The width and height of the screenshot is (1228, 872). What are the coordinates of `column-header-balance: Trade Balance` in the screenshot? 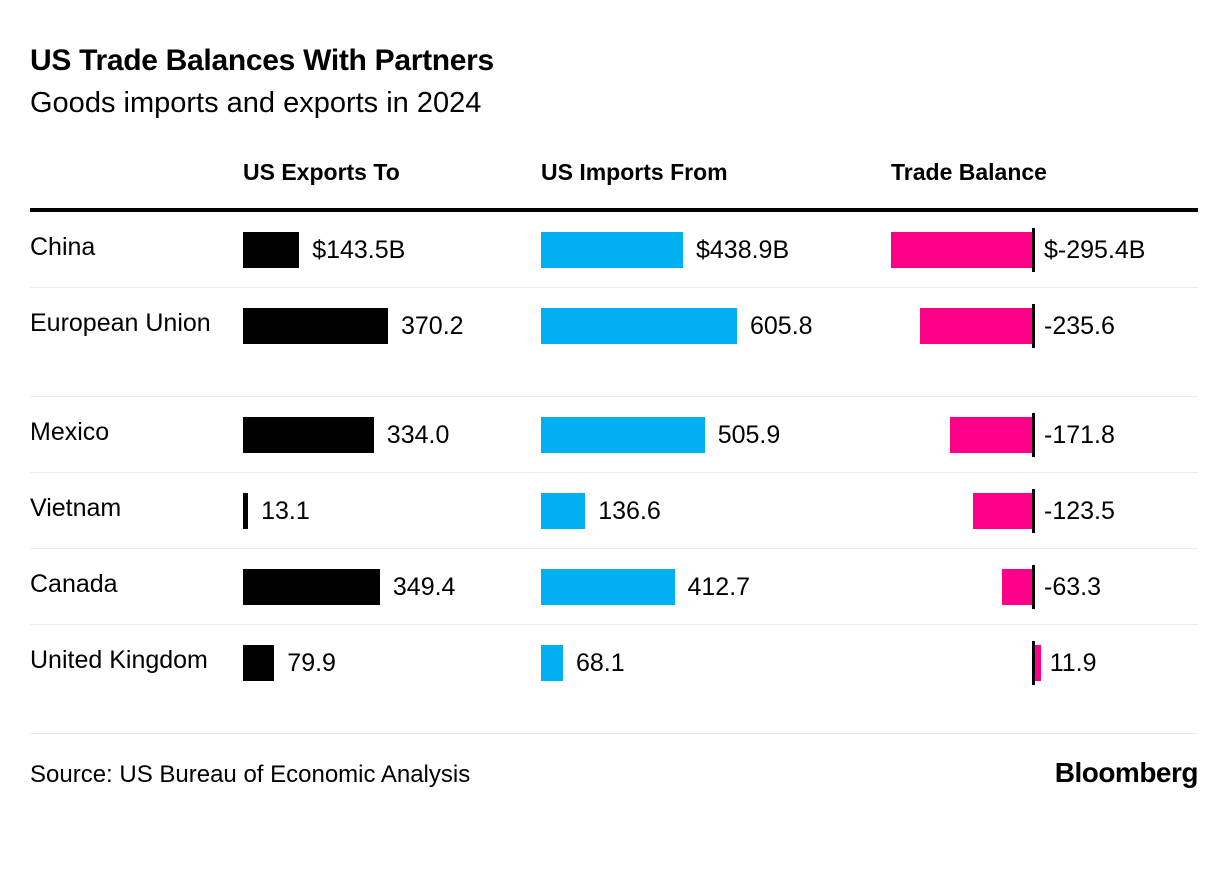 It's located at (969, 172).